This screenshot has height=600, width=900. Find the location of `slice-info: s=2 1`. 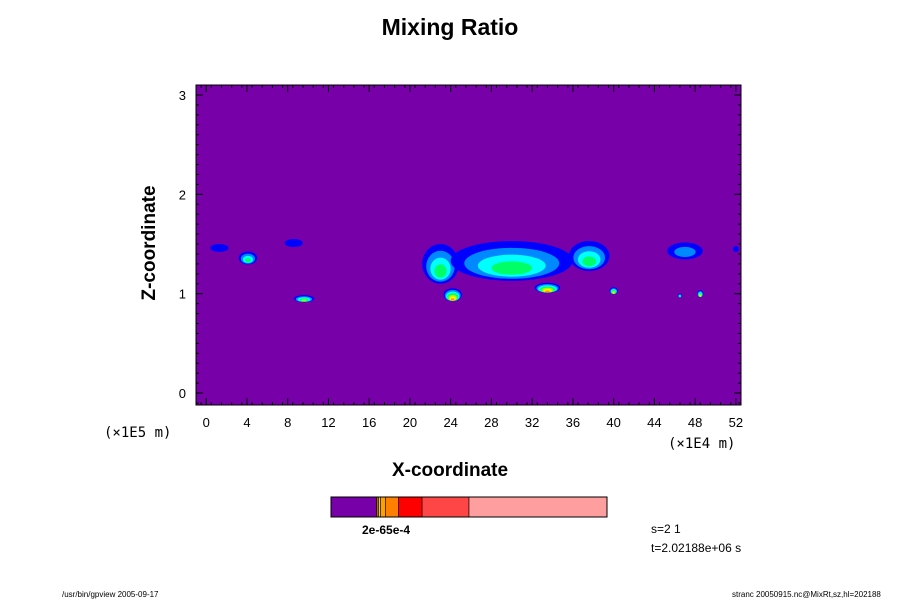

slice-info: s=2 1 is located at coordinates (666, 529).